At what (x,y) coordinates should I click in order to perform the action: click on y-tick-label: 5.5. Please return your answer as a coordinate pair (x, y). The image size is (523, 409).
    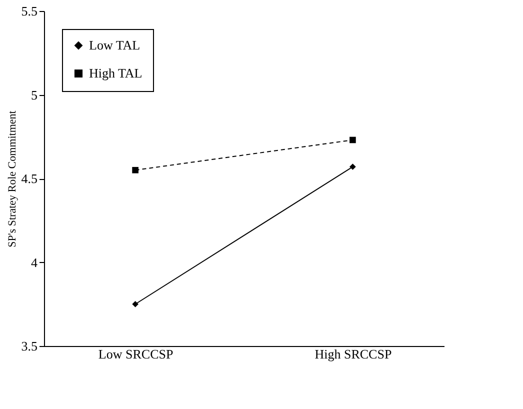
    Looking at the image, I should click on (29, 11).